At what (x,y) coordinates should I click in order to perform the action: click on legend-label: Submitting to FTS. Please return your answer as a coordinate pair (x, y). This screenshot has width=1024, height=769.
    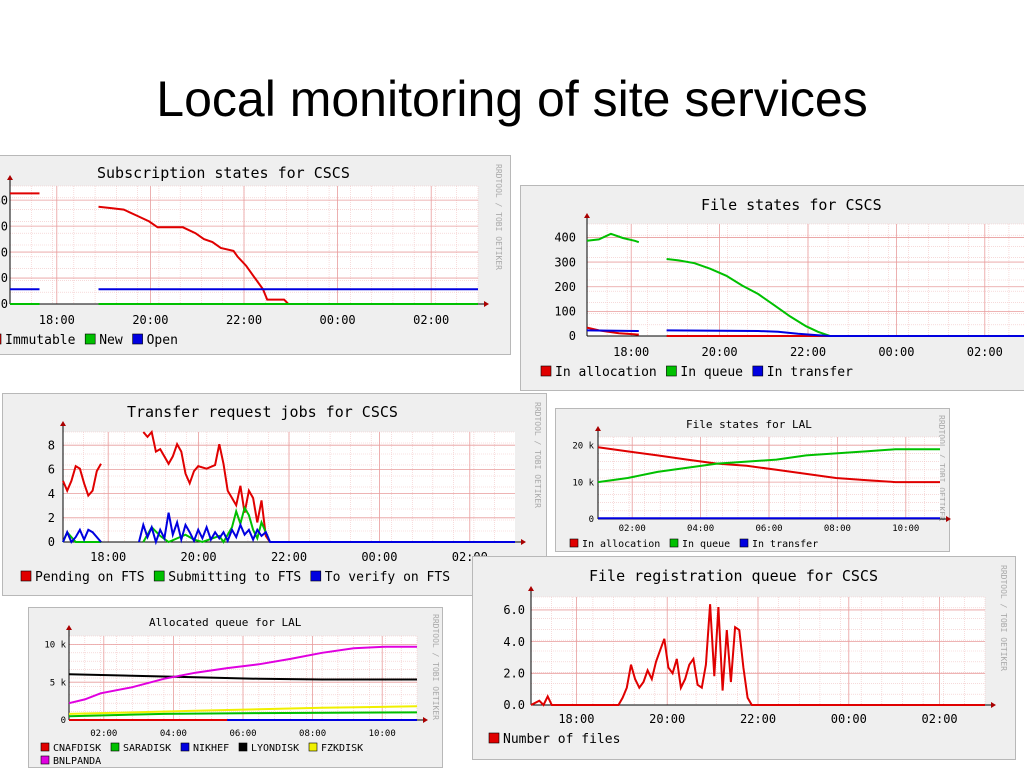
    Looking at the image, I should click on (234, 577).